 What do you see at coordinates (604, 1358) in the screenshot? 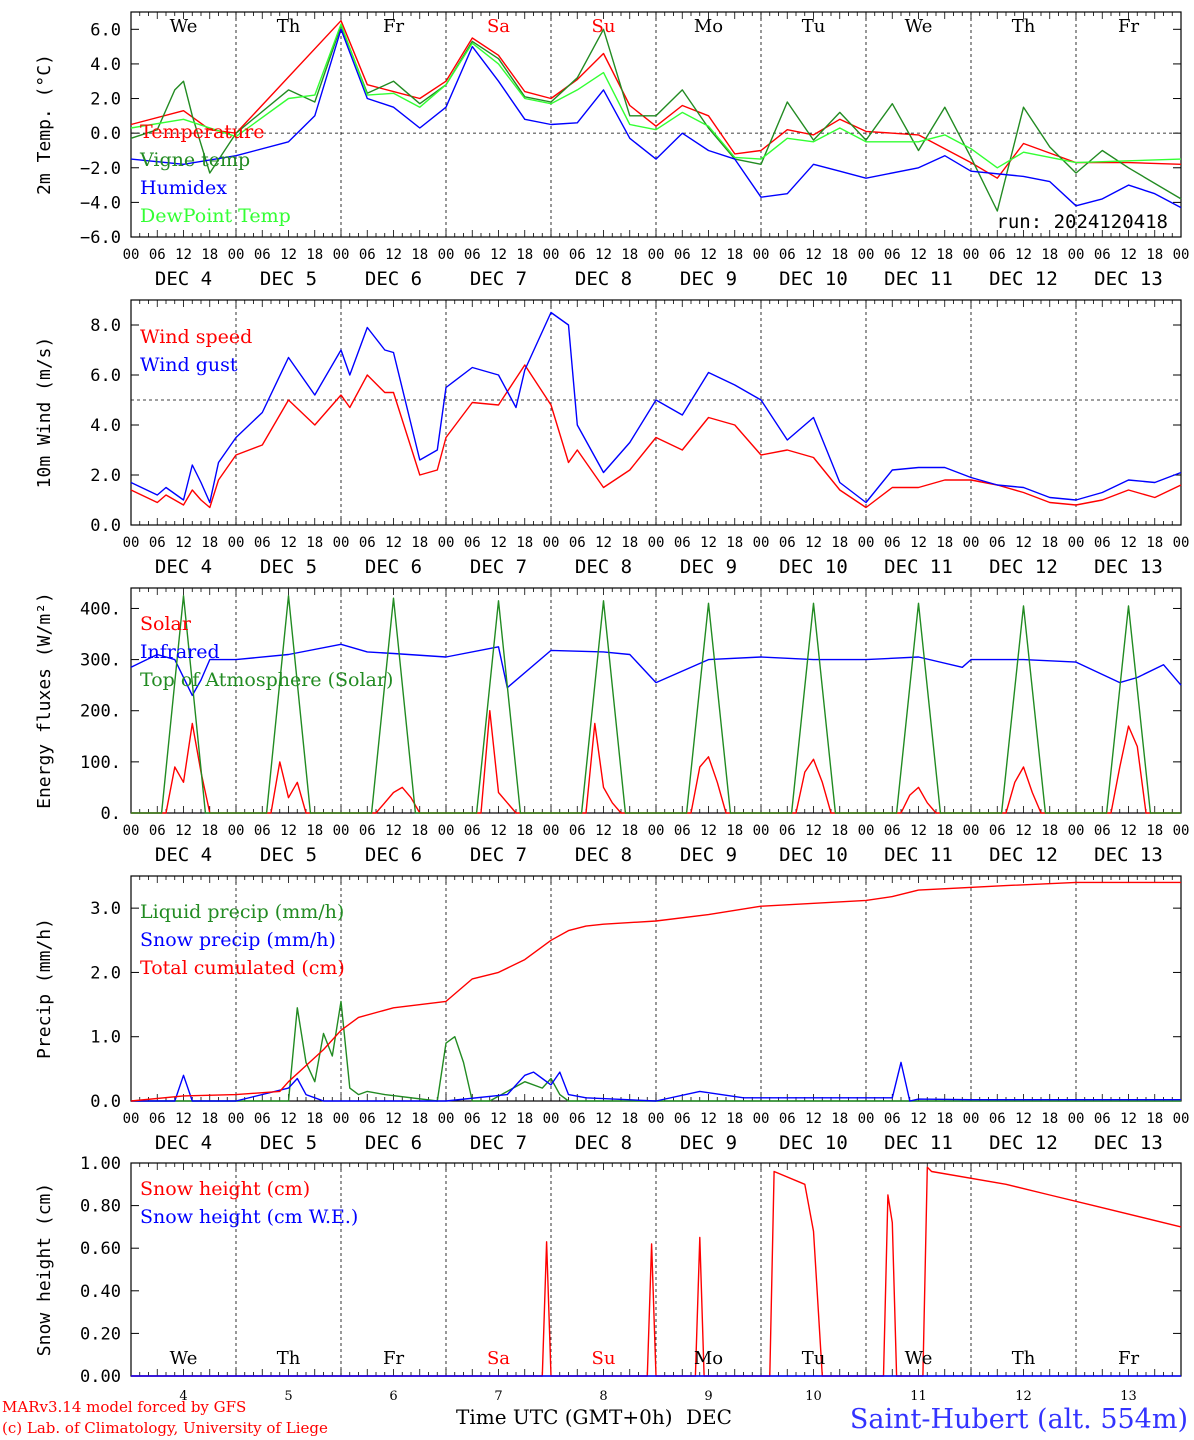
I see `weekday-label: Su` at bounding box center [604, 1358].